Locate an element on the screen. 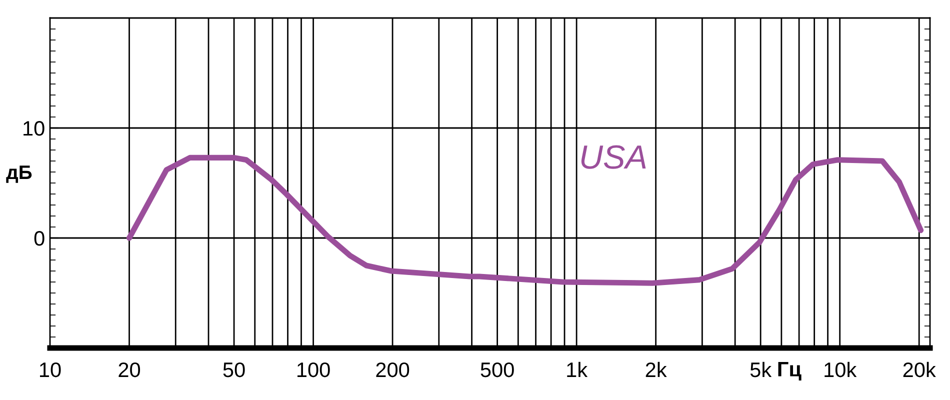  x-tick-label: 500 is located at coordinates (497, 370).